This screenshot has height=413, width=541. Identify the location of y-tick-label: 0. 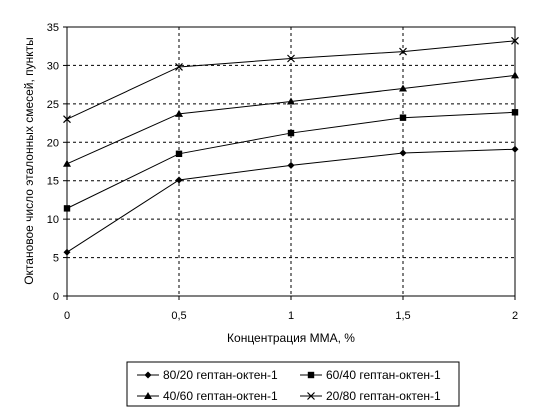
(56, 297).